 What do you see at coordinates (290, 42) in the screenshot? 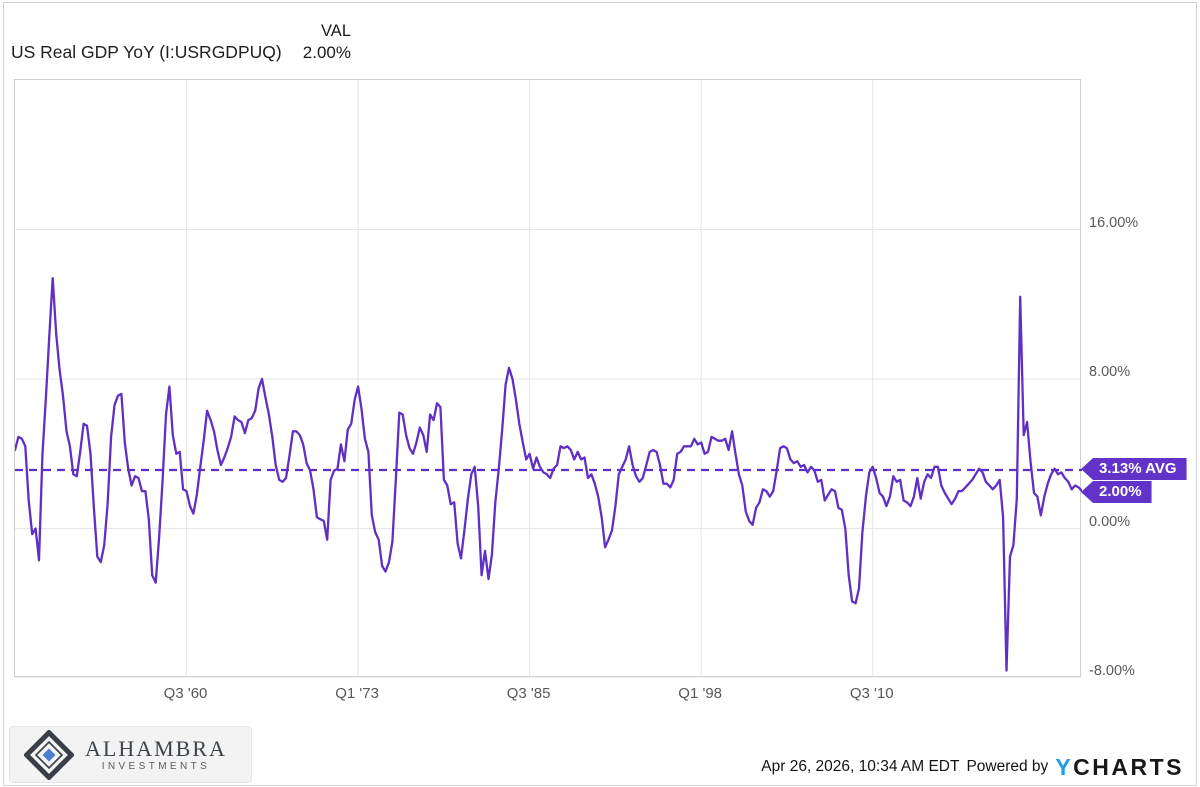
I see `val-column: VAL 2.00%` at bounding box center [290, 42].